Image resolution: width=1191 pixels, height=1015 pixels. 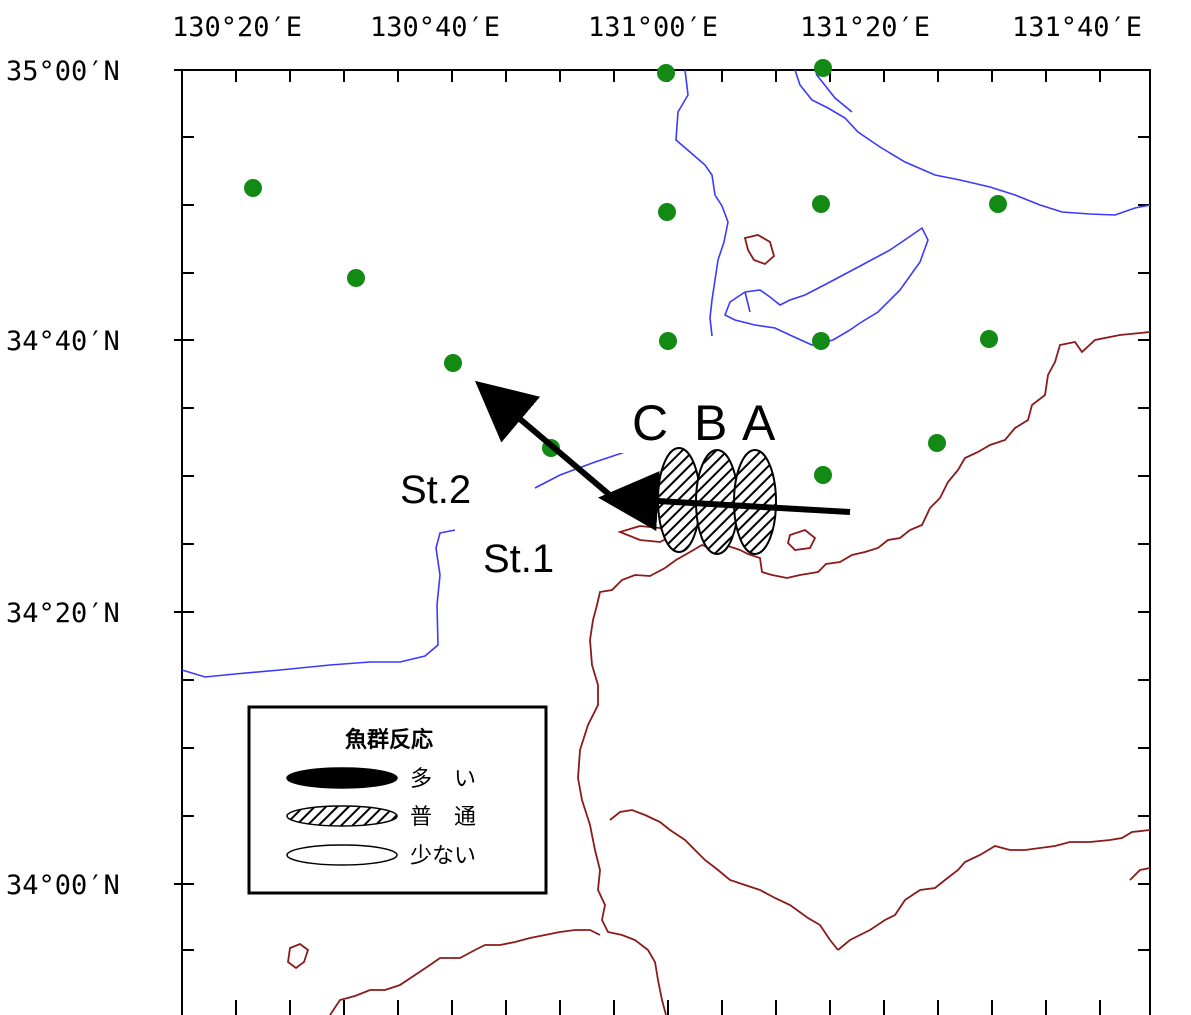 What do you see at coordinates (63, 613) in the screenshot?
I see `lat-label-34-20: 34°20′N` at bounding box center [63, 613].